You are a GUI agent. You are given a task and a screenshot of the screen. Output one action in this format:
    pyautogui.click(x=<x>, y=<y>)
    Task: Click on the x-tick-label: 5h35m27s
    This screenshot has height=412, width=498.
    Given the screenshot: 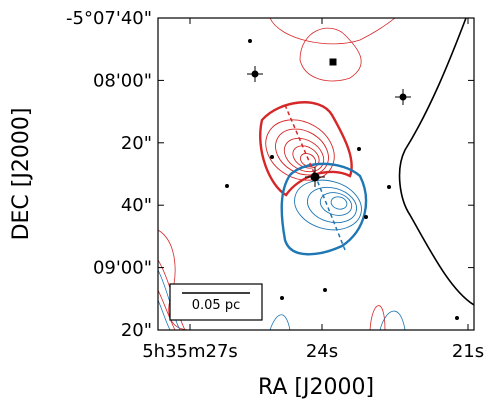 What is the action you would take?
    pyautogui.click(x=190, y=351)
    